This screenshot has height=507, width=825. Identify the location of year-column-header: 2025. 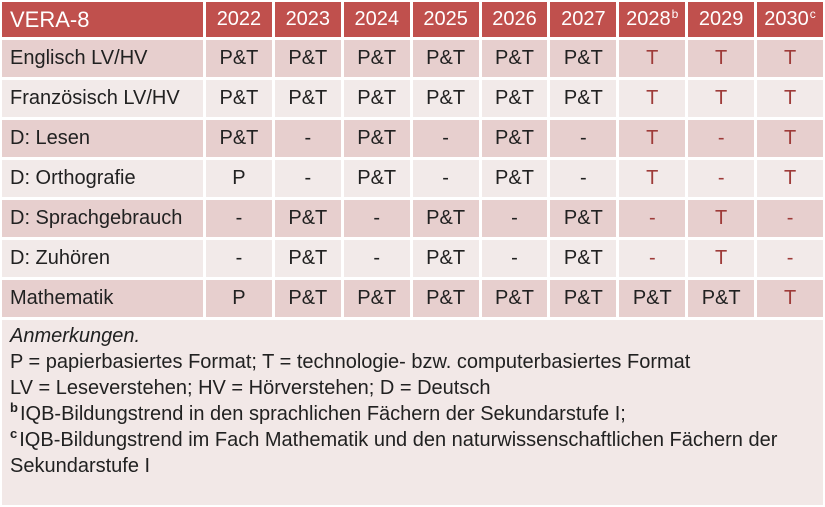
(445, 19).